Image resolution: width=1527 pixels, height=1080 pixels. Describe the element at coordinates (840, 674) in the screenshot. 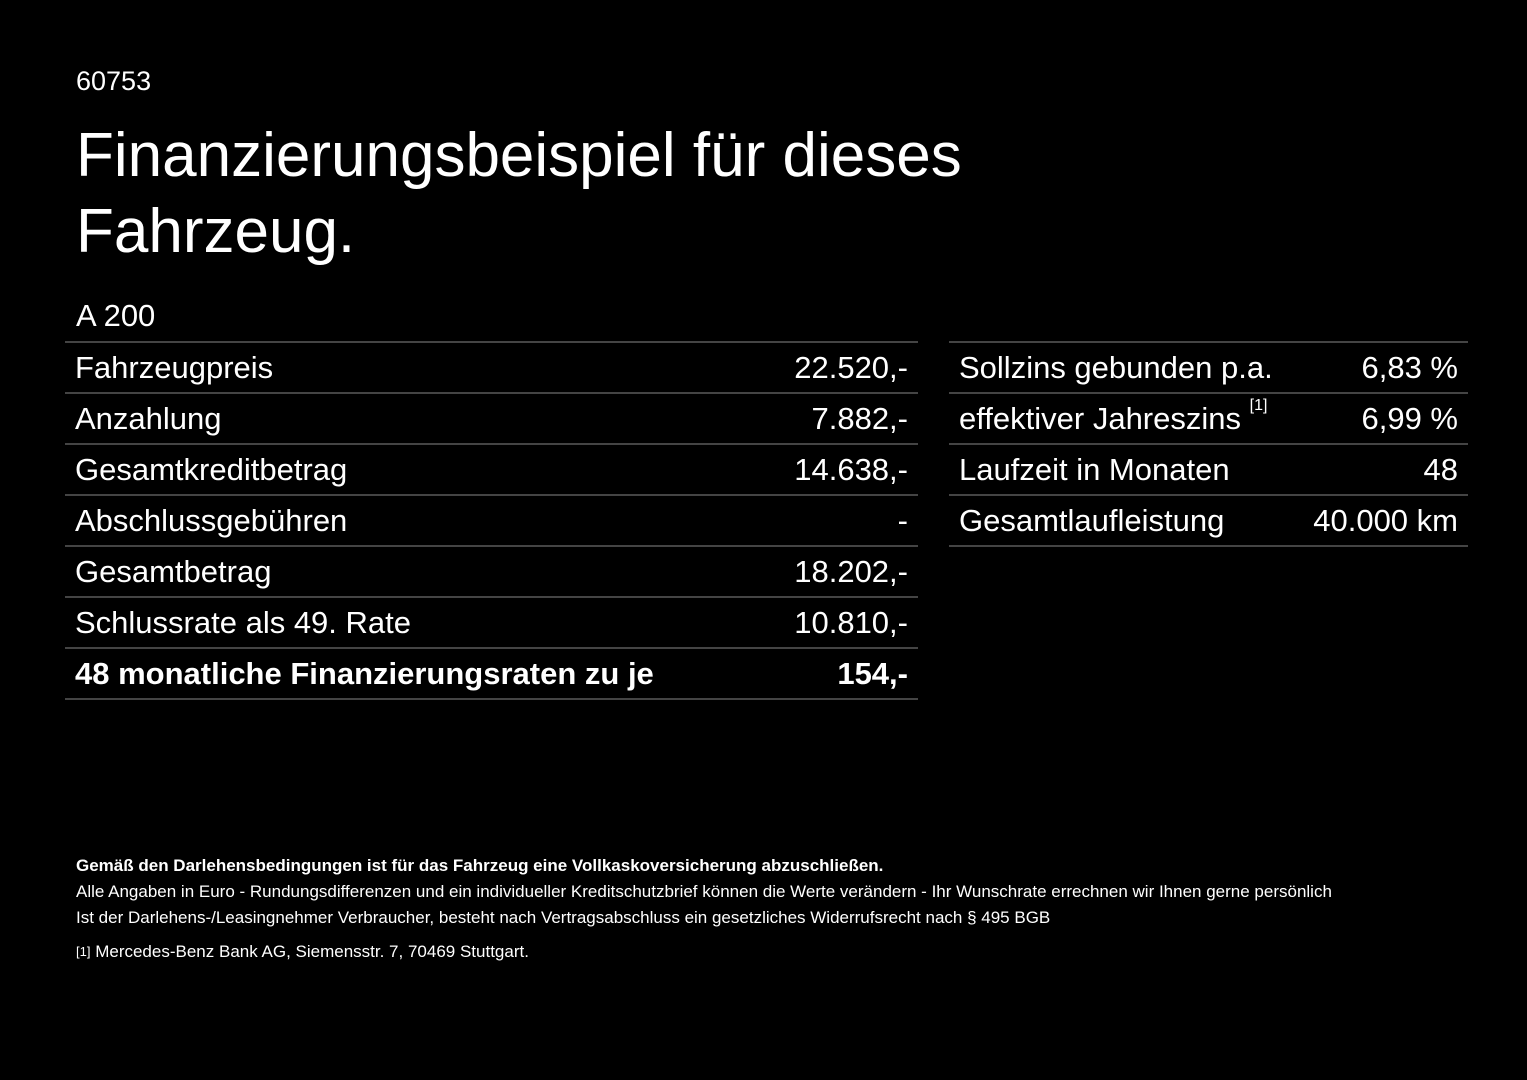

I see `value: 154,-` at that location.